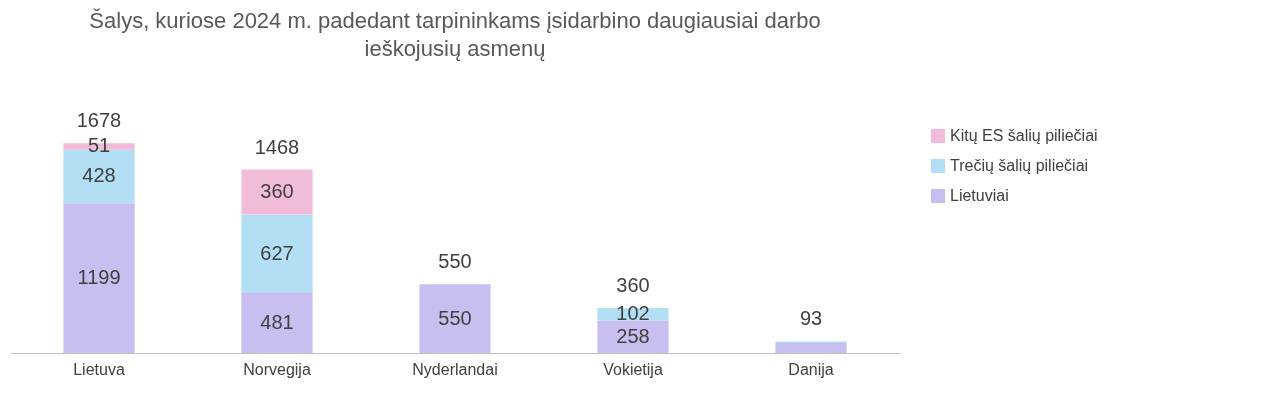  Describe the element at coordinates (99, 120) in the screenshot. I see `total-label: 1678` at that location.